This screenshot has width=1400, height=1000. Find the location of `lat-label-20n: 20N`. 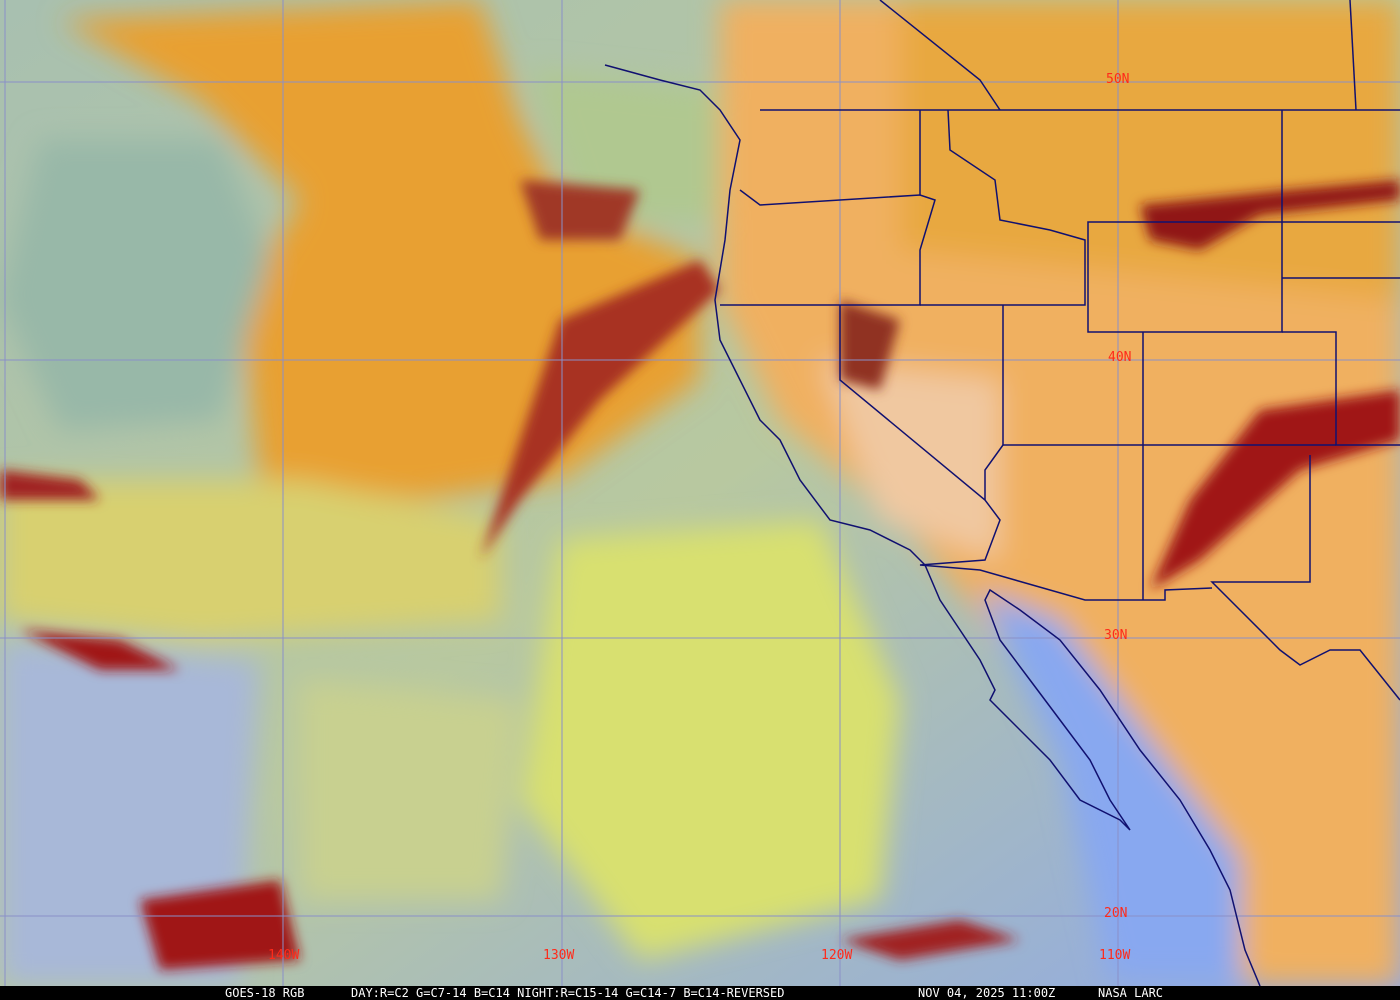

lat-label-20n: 20N is located at coordinates (1116, 913).